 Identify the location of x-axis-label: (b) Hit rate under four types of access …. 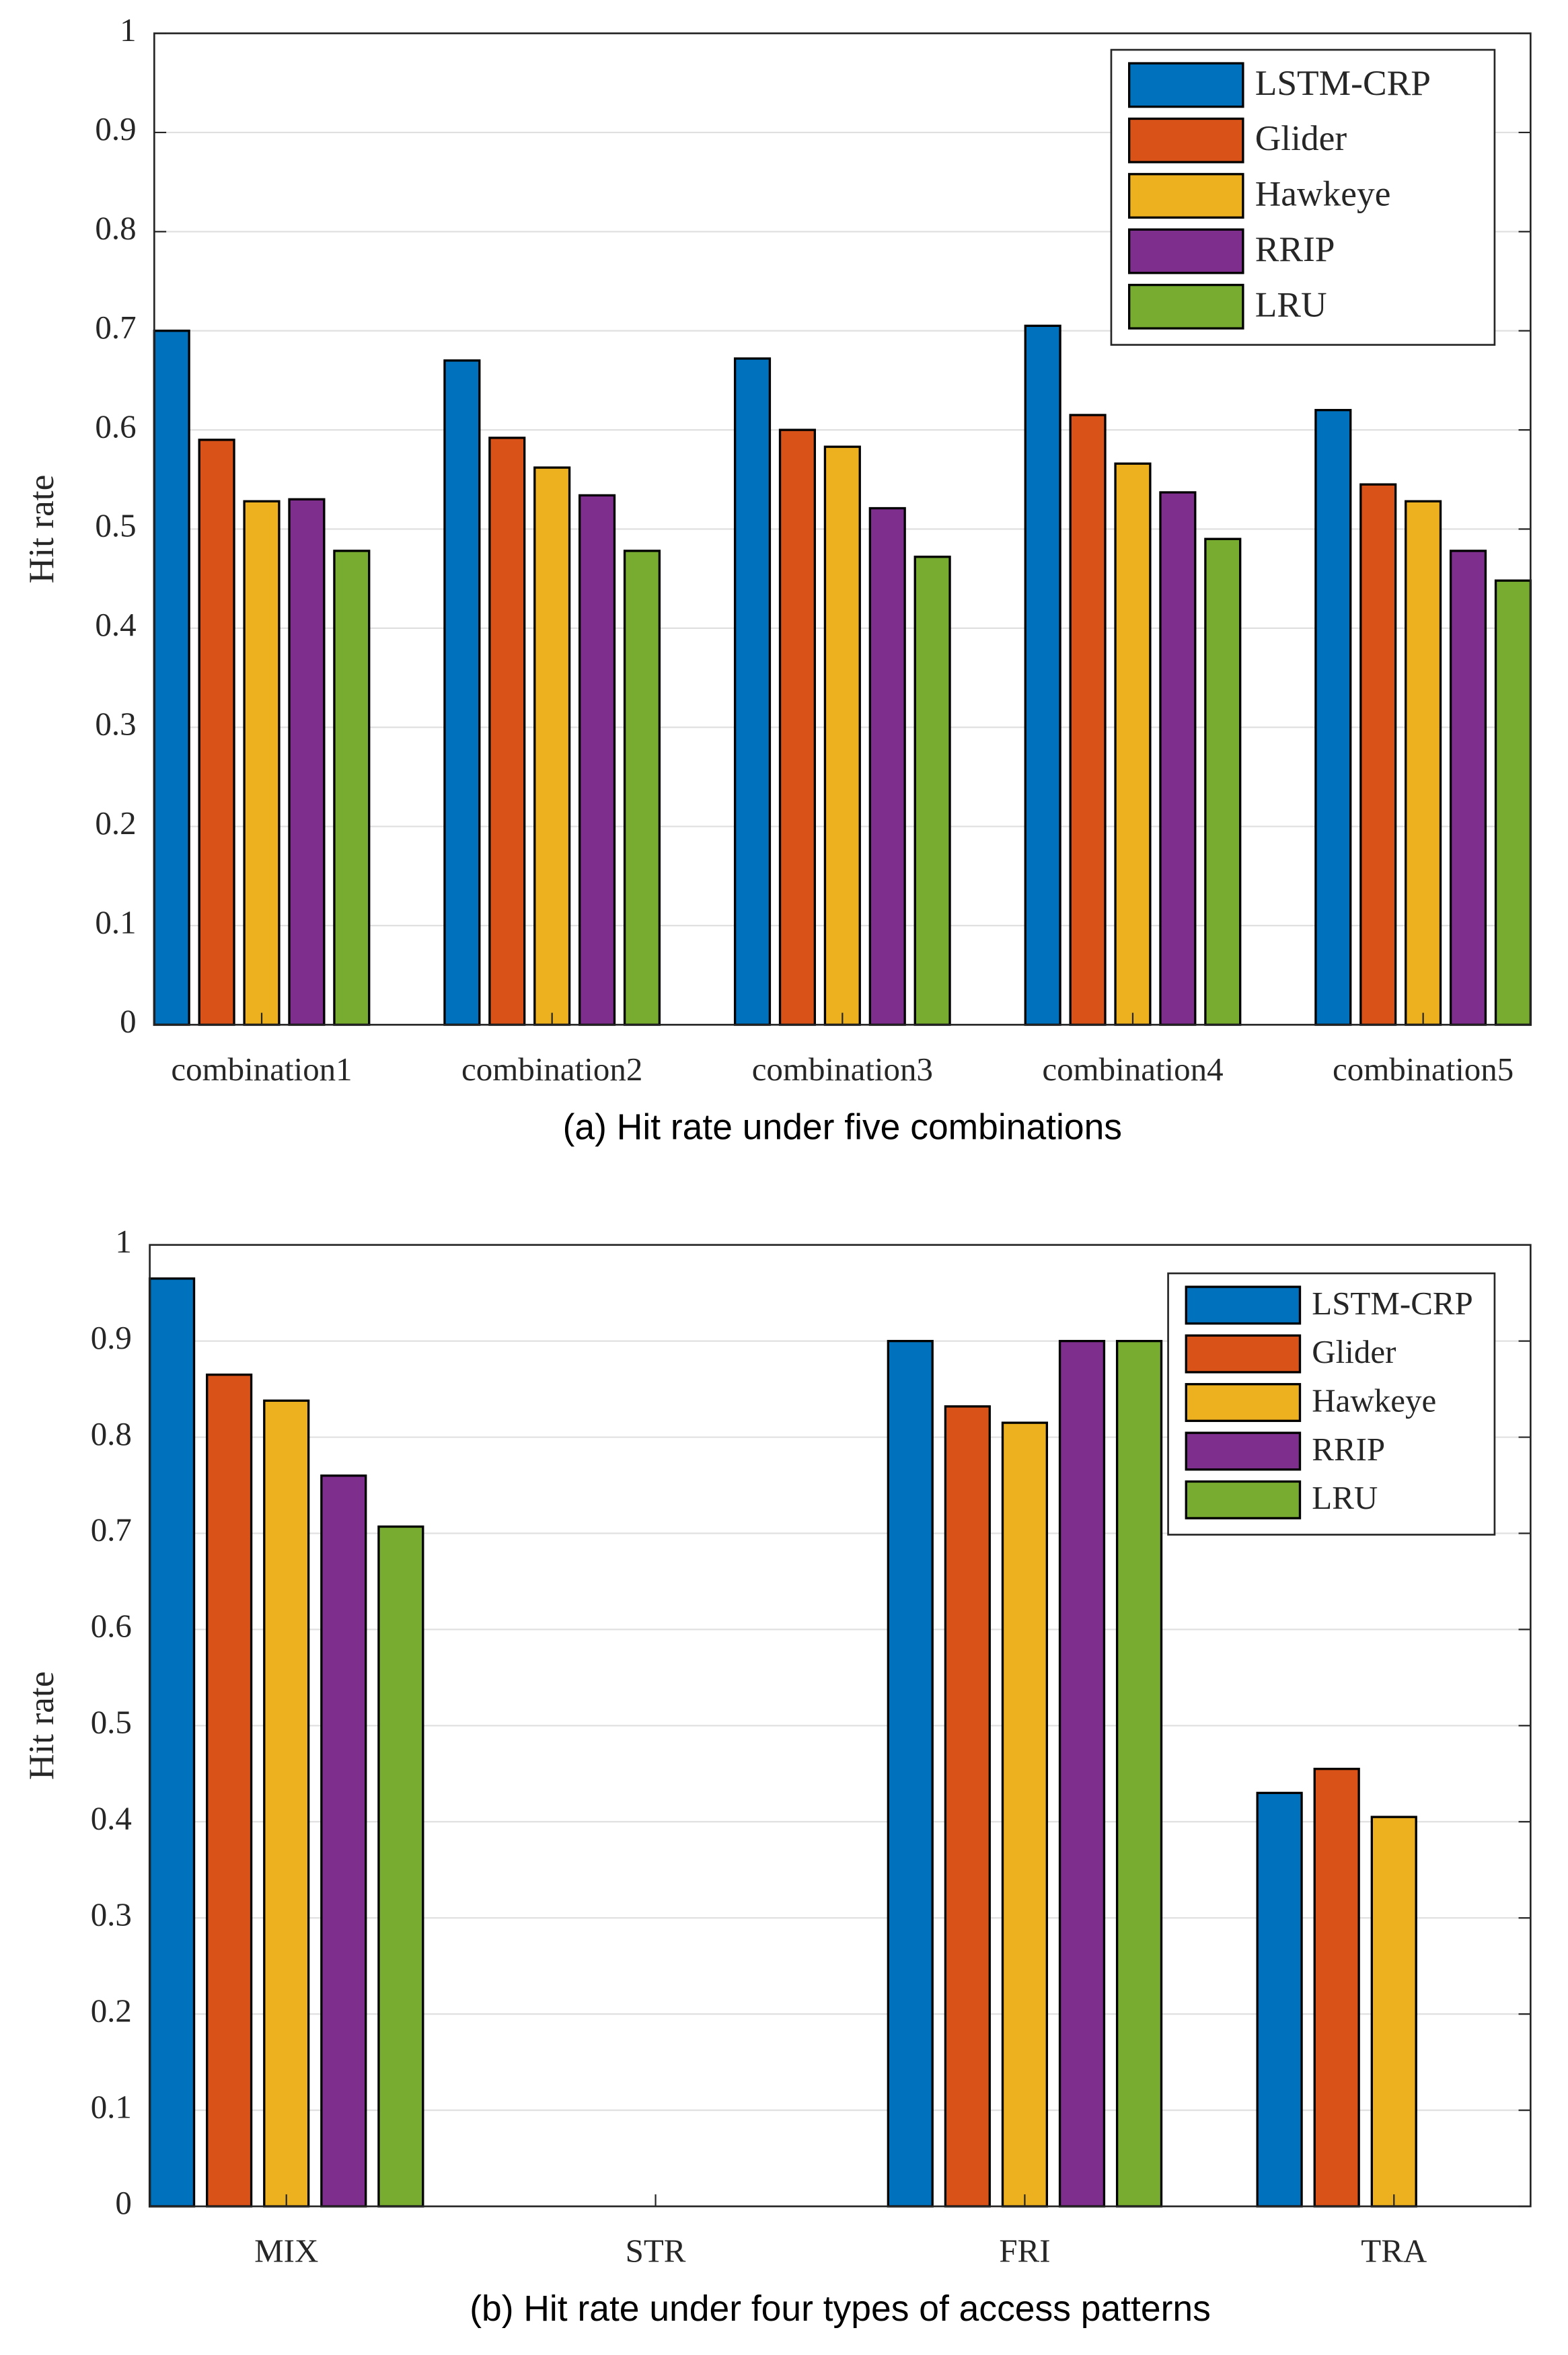
(840, 2309).